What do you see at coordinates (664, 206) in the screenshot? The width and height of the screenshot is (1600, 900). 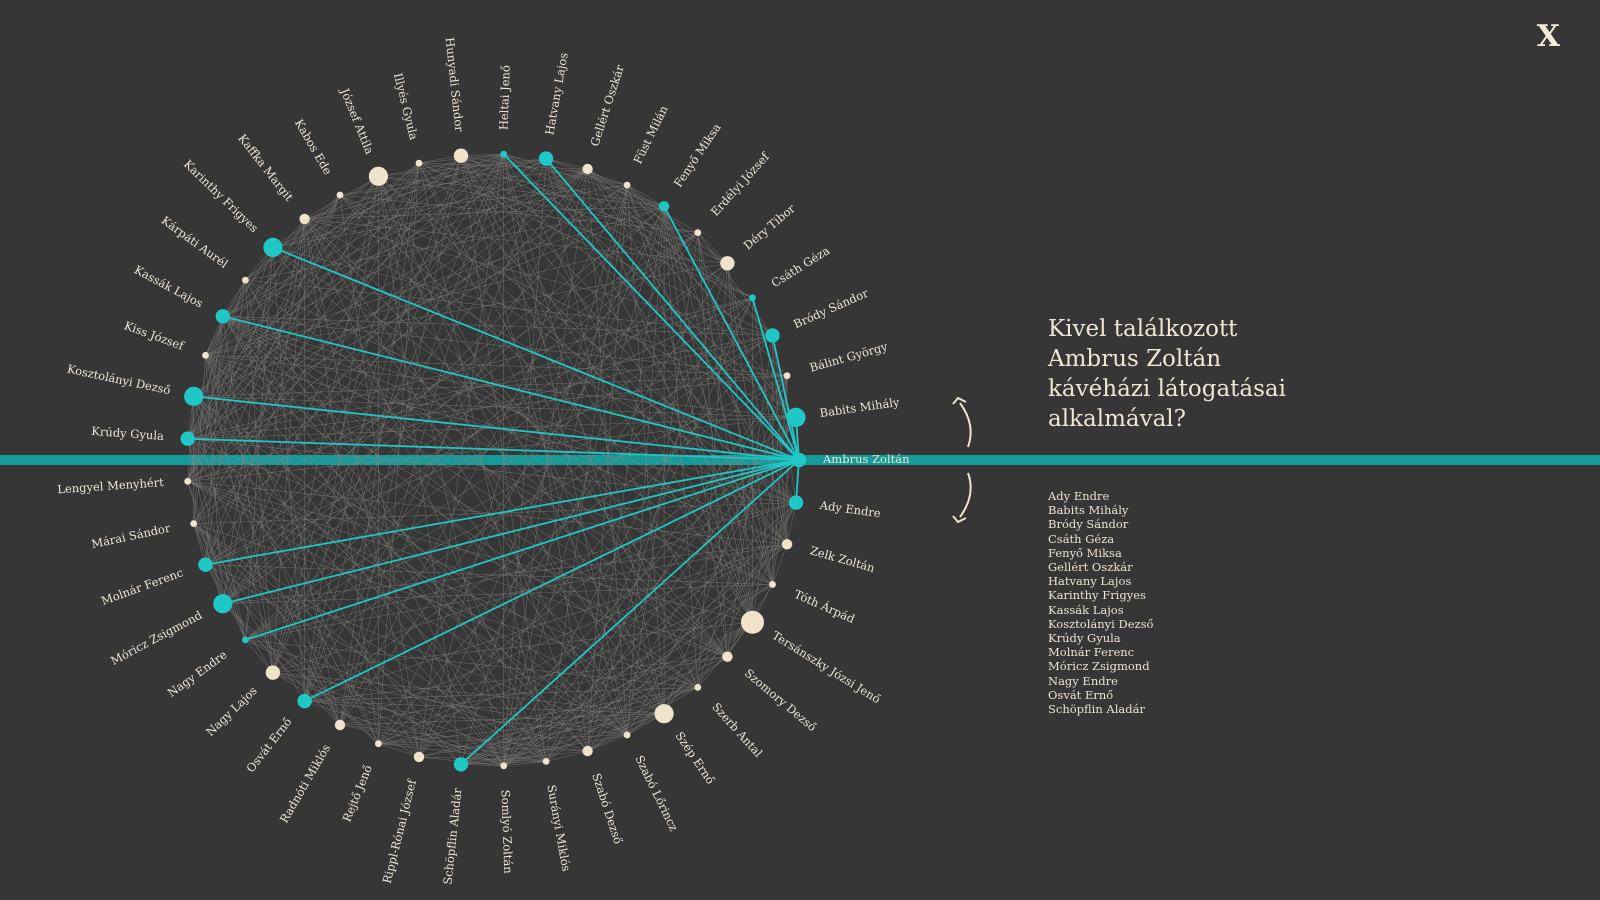 I see `node-fenyo-miksa` at bounding box center [664, 206].